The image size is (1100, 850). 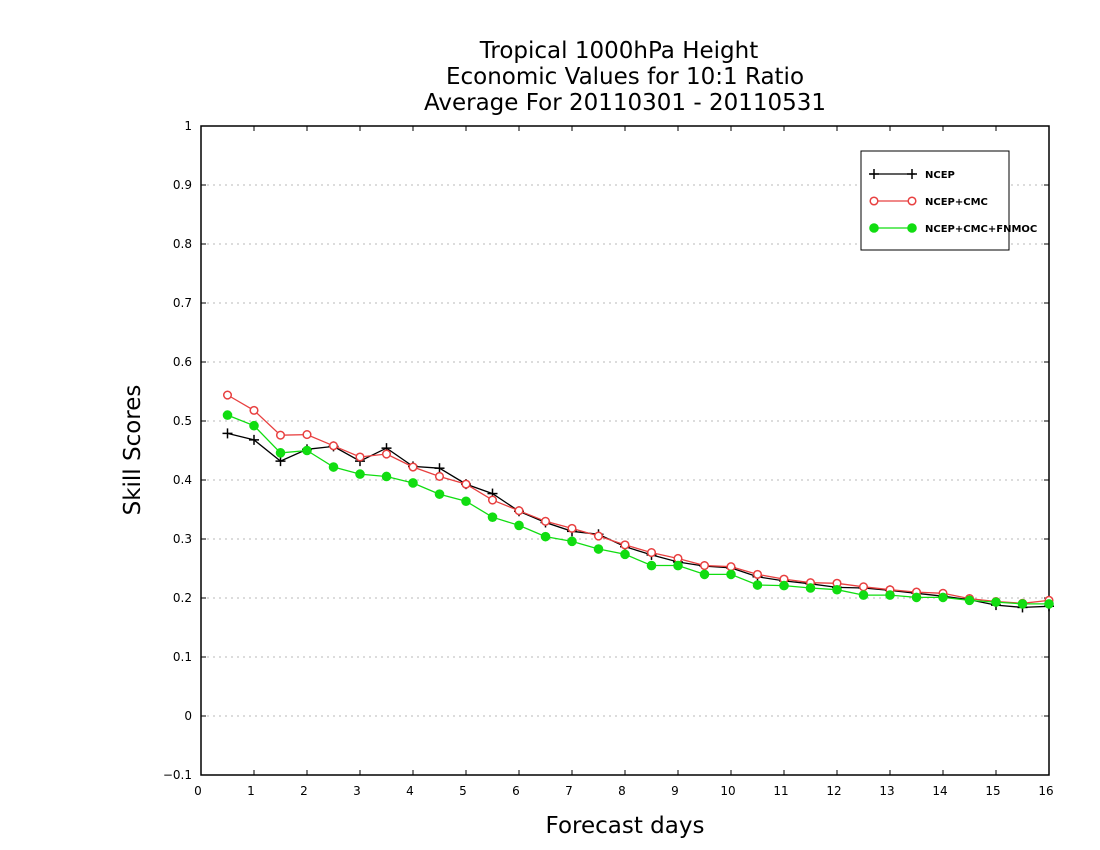 What do you see at coordinates (625, 826) in the screenshot?
I see `x-axis-label: Forecast days` at bounding box center [625, 826].